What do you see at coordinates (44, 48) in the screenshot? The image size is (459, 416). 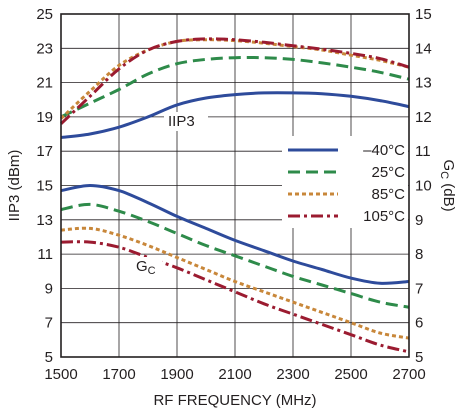 I see `y-left-tick-label: 23` at bounding box center [44, 48].